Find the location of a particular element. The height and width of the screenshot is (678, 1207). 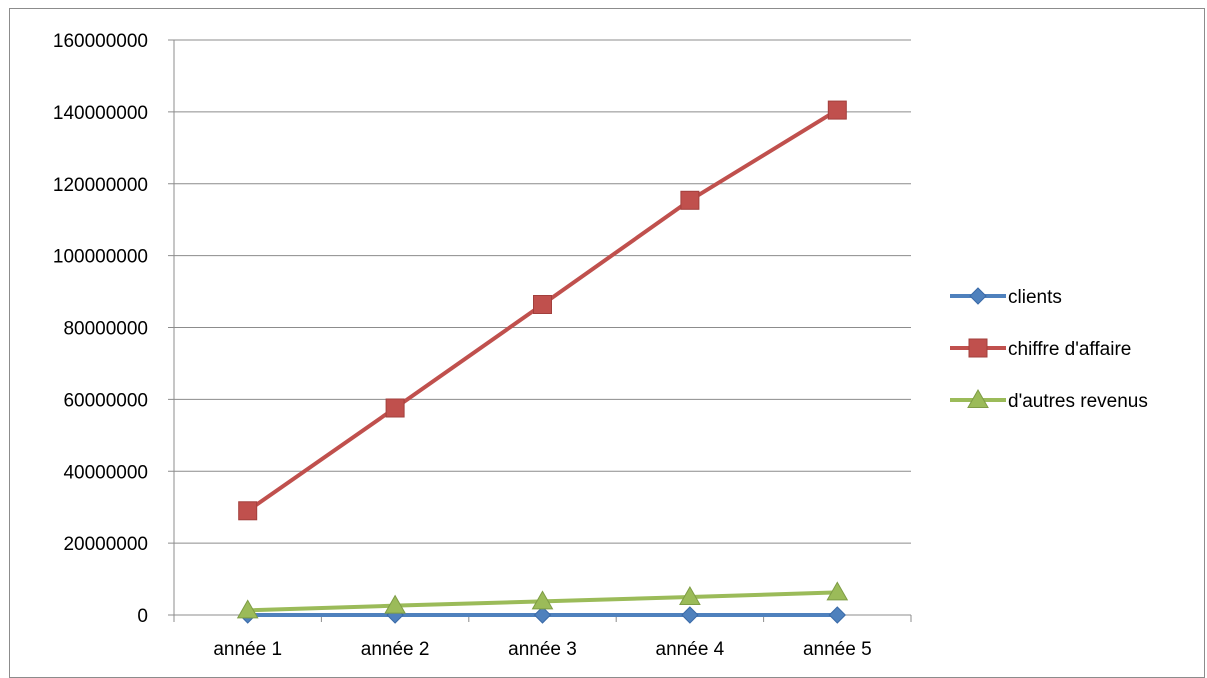

y-tick-label: 120000000 is located at coordinates (100, 185).